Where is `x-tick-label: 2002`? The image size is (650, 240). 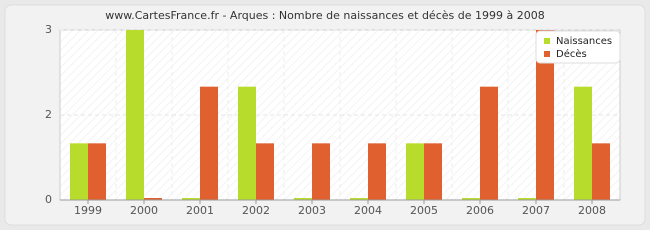
x-tick-label: 2002 is located at coordinates (256, 210).